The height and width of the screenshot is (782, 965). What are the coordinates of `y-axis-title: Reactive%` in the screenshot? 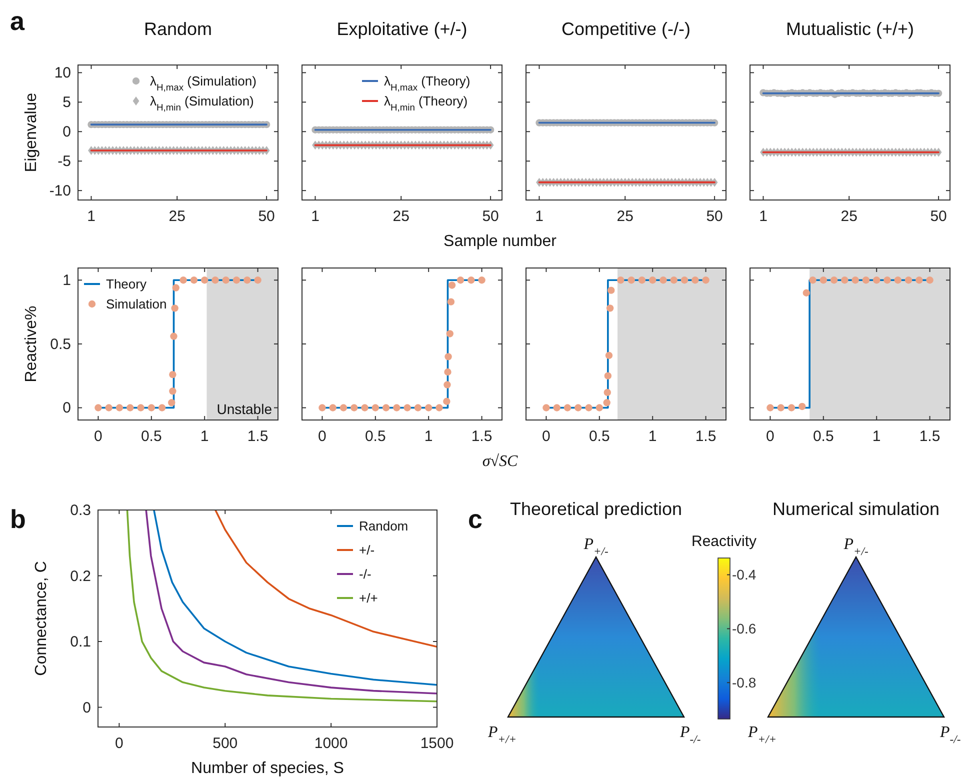 It's located at (31, 344).